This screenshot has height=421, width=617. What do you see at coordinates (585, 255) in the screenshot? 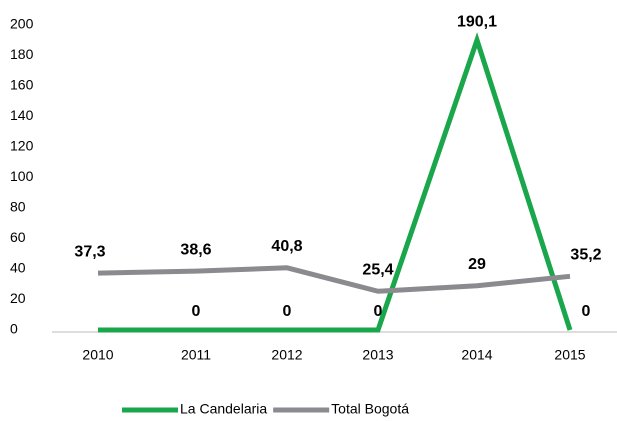
I see `data-label: 35,2` at bounding box center [585, 255].